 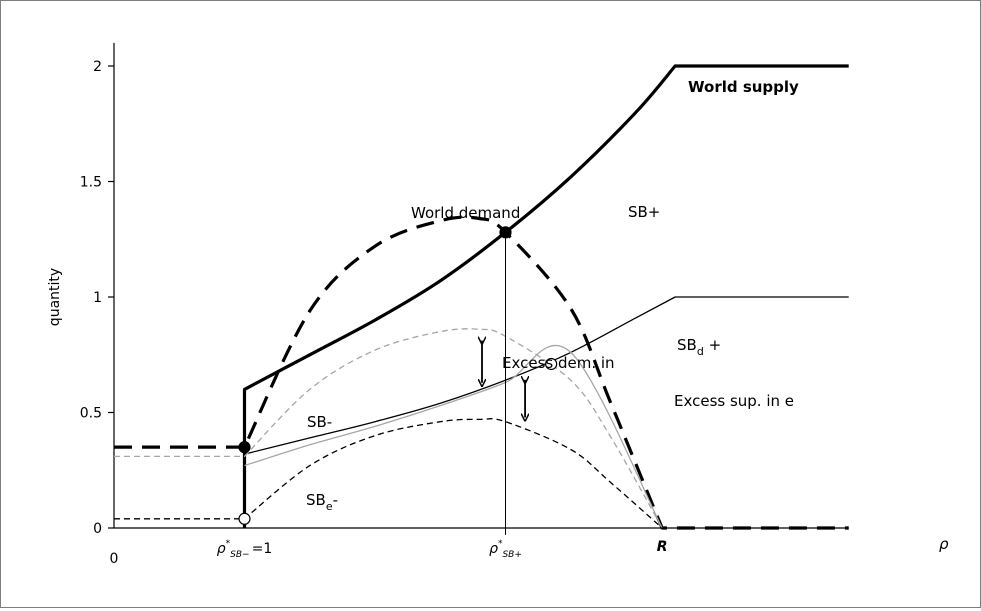 I want to click on y-tick-label: 0, so click(x=97, y=529).